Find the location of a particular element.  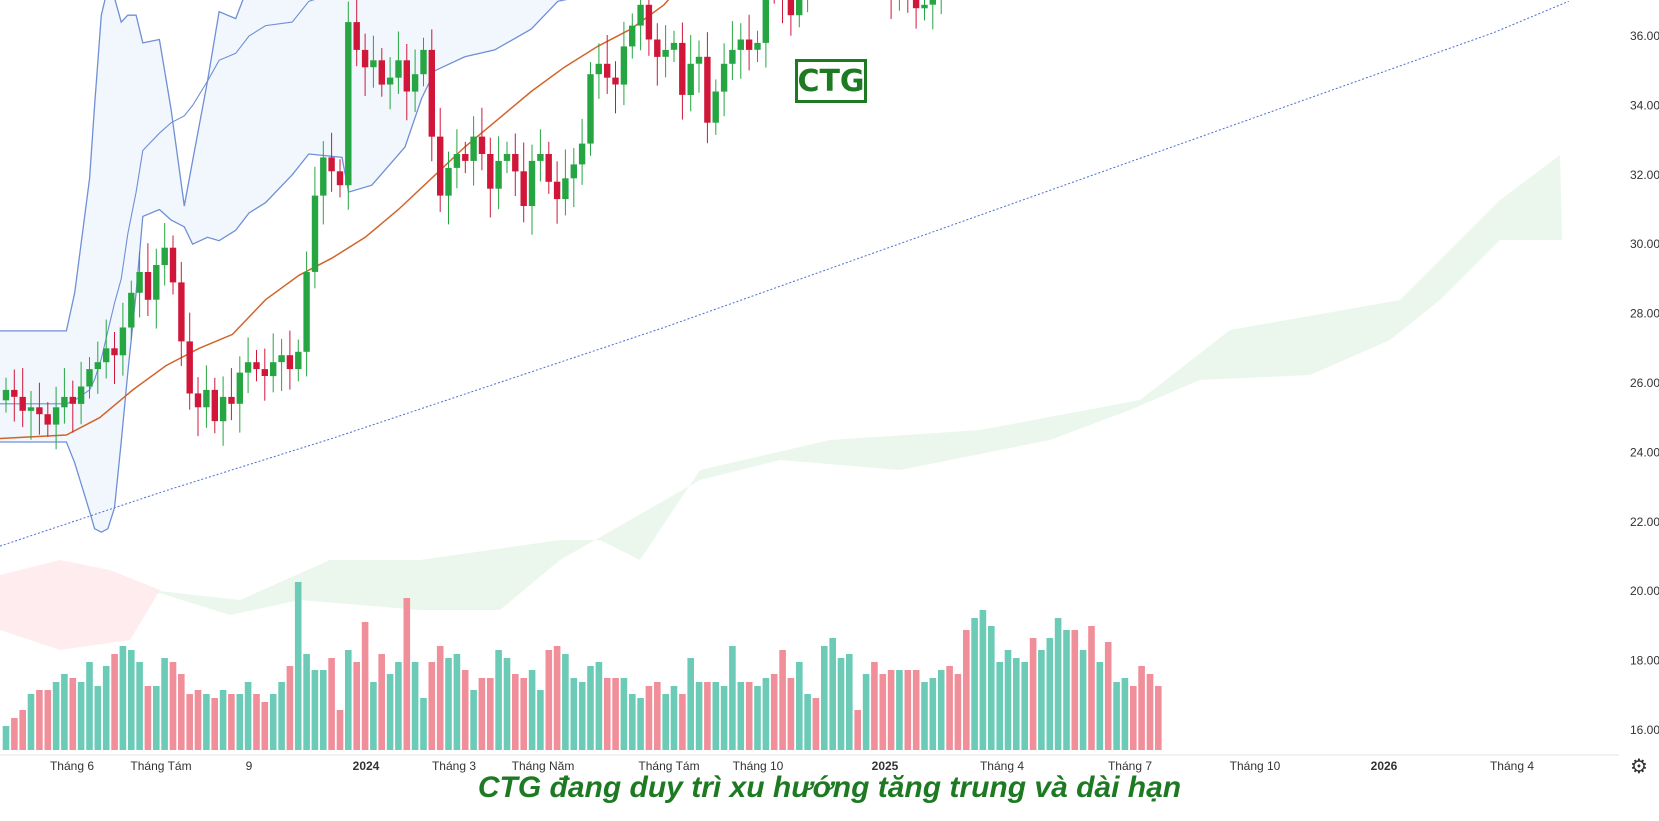

settings-gear-icon: ⚙ is located at coordinates (1639, 767).